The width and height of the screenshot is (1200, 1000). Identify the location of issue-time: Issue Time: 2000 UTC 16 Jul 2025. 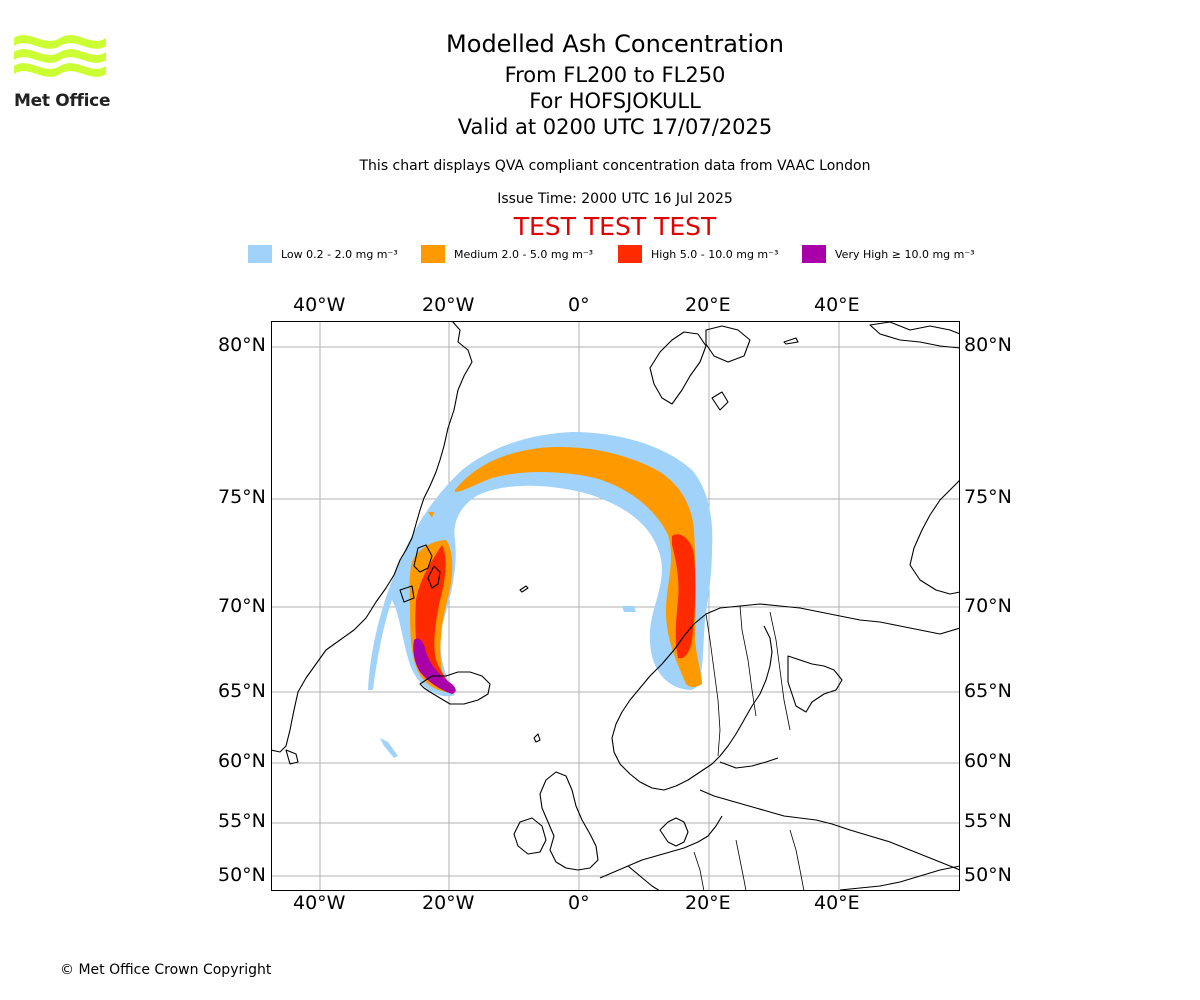
(615, 199).